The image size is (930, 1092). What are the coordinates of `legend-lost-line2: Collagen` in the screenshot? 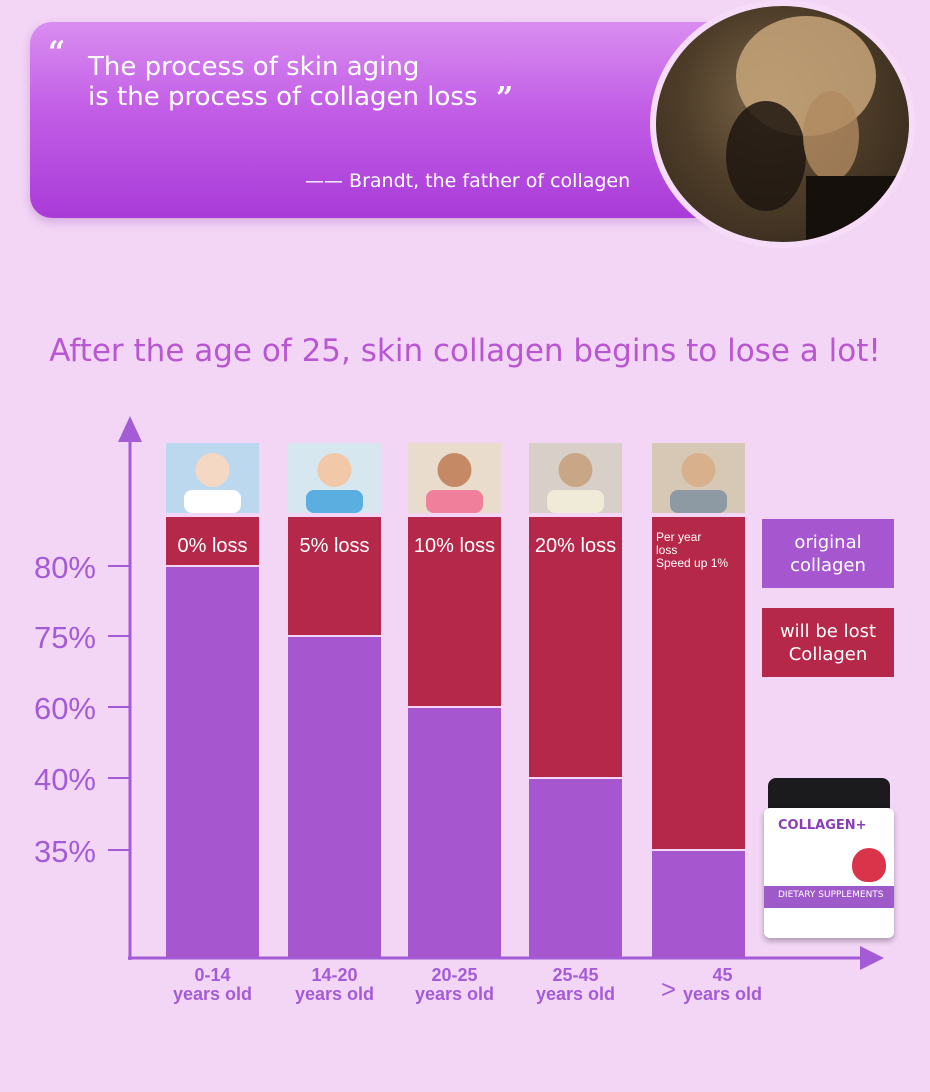 It's located at (828, 654).